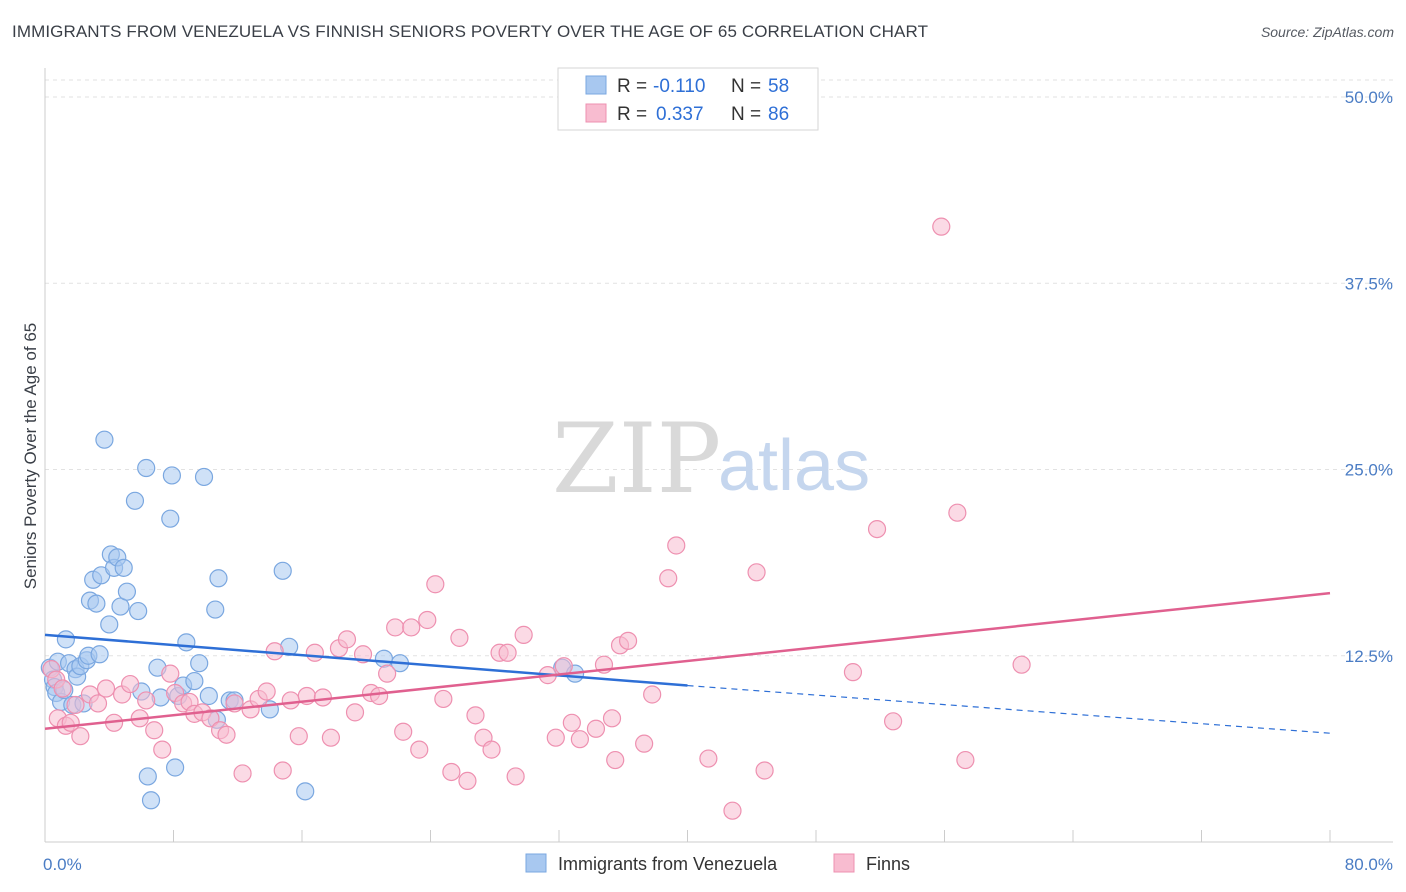  I want to click on watermark: ZIP atlas, so click(711, 459).